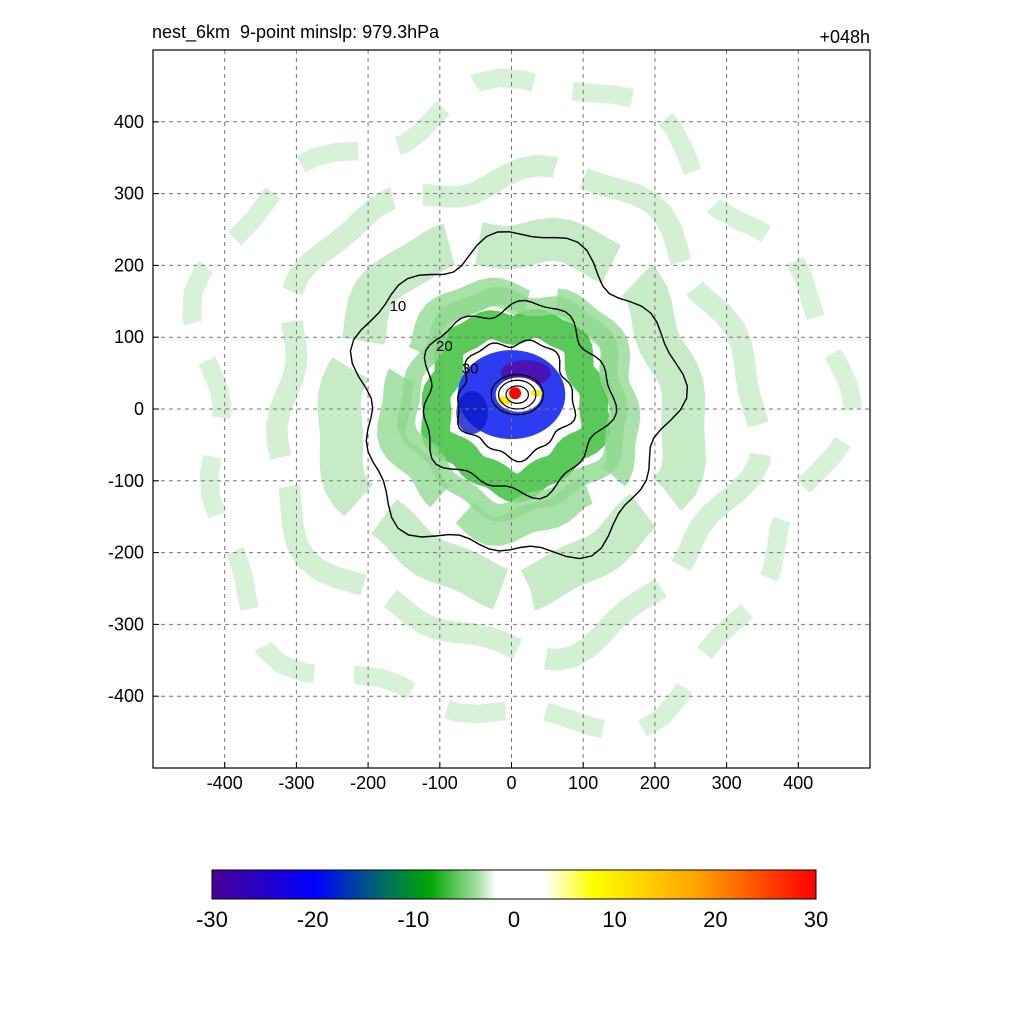 The image size is (1024, 1024). Describe the element at coordinates (129, 194) in the screenshot. I see `y-tick-label: 300` at that location.